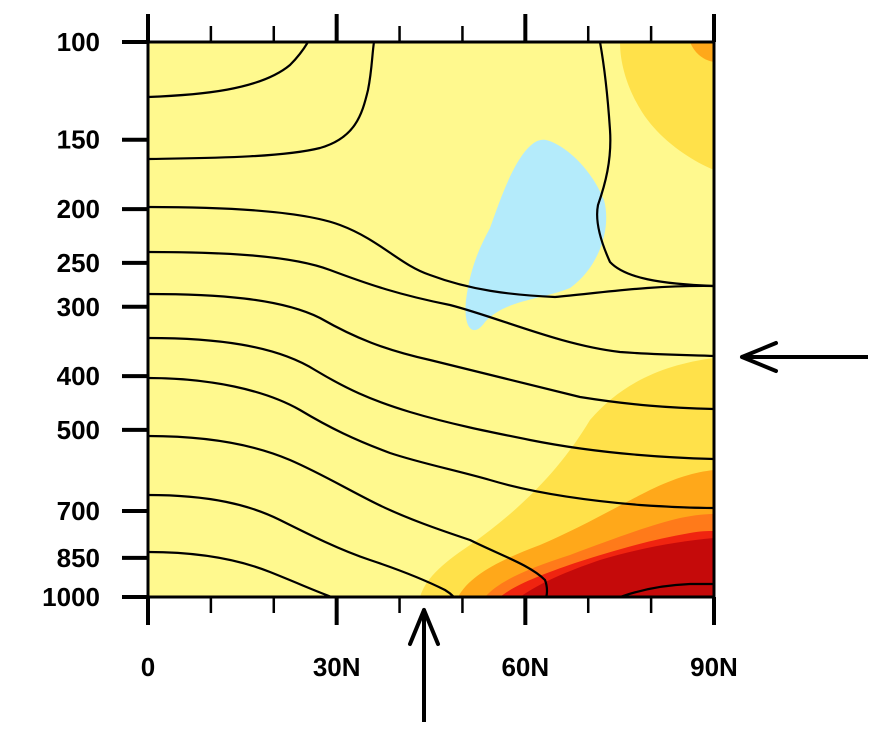  I want to click on x-tick-label: 90N, so click(714, 667).